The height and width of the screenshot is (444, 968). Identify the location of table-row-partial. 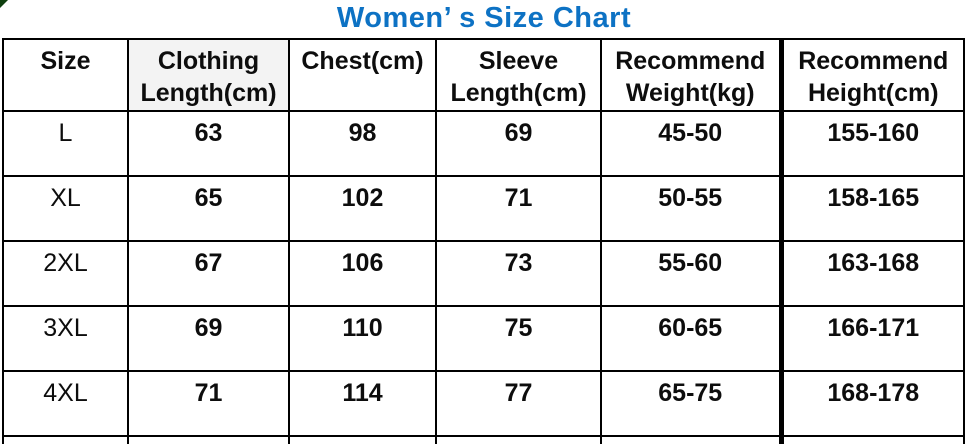
(483, 439).